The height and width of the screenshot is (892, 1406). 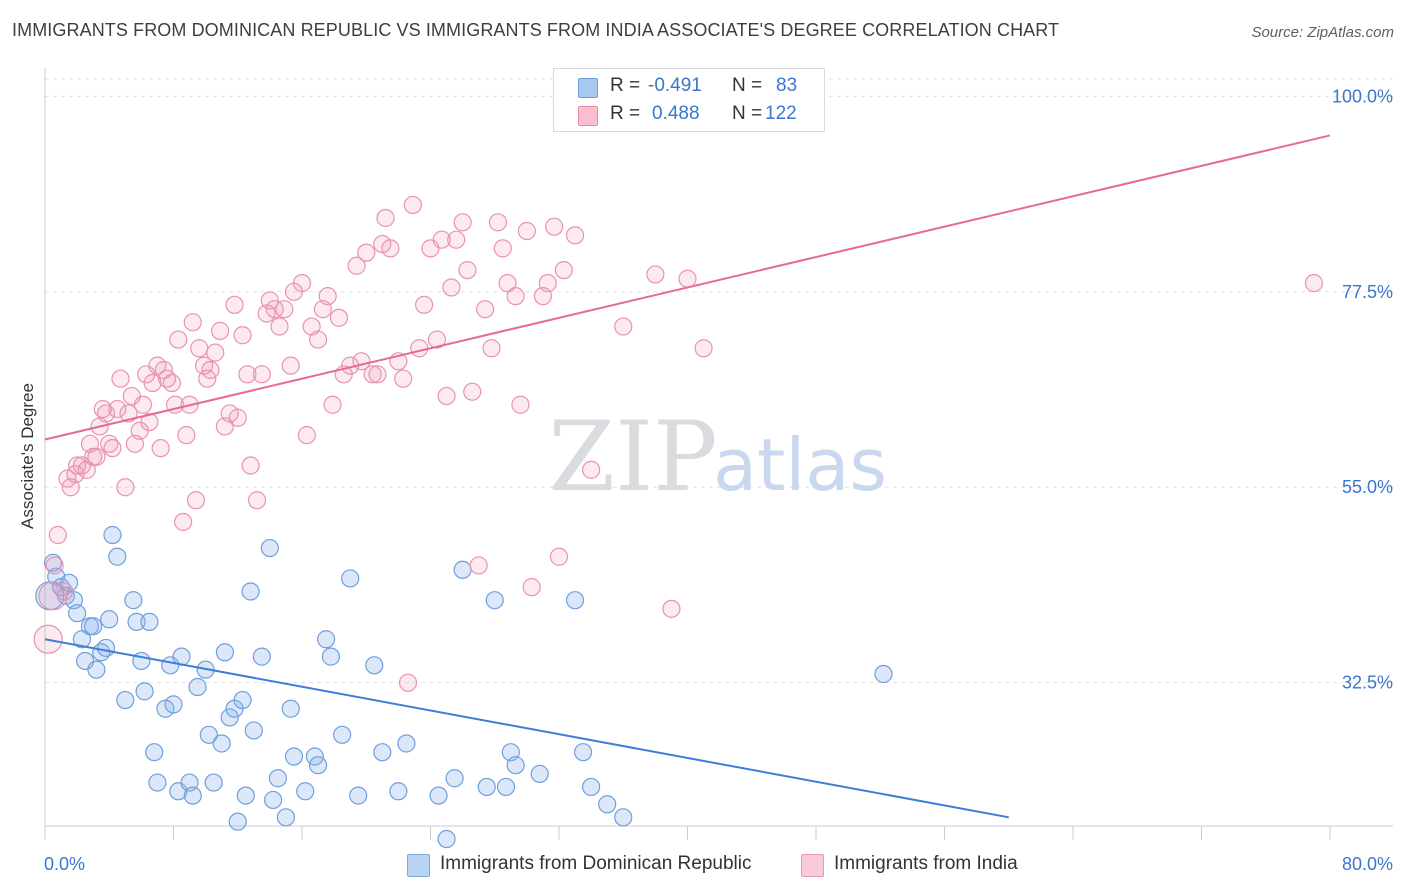 I want to click on legend-r-value: 0.488, so click(x=676, y=113).